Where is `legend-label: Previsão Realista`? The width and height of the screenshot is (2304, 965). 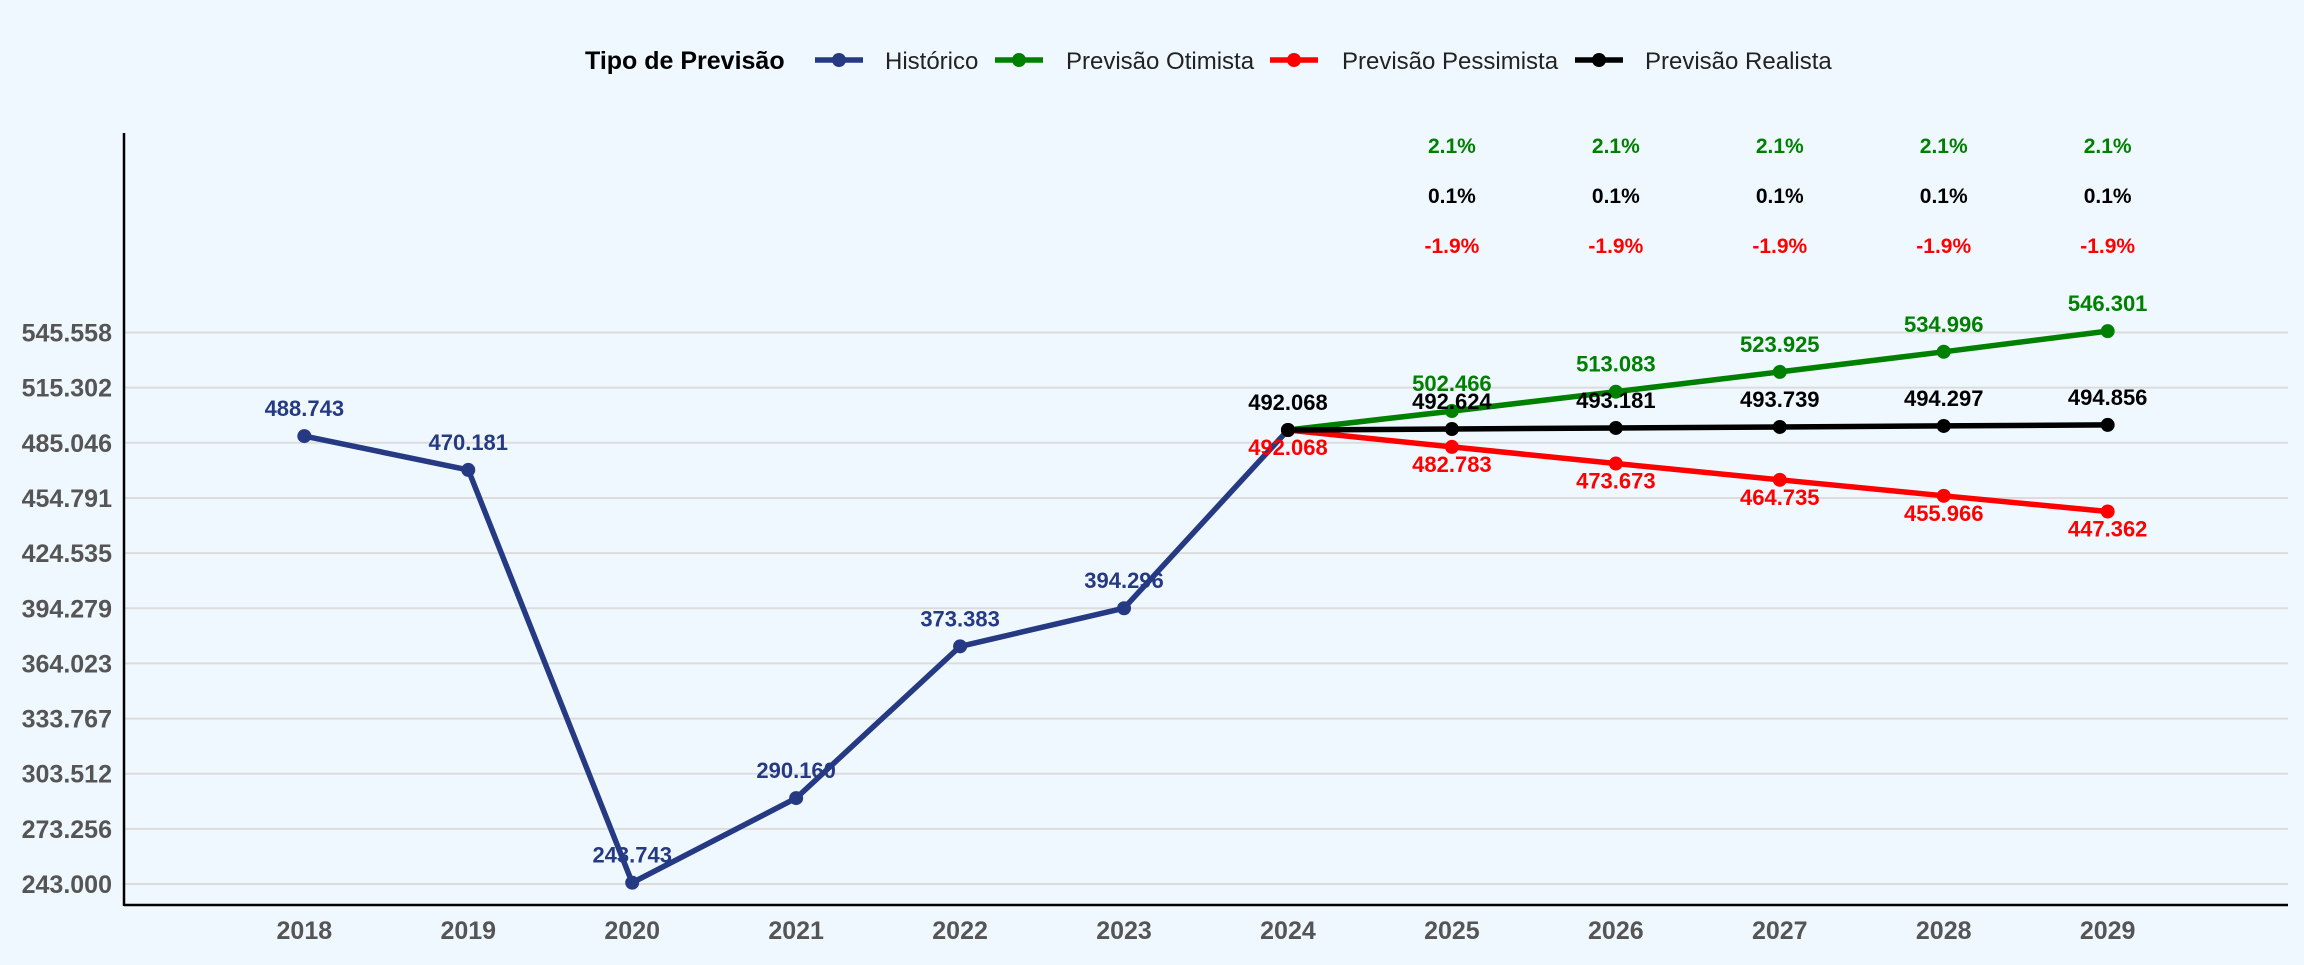 legend-label: Previsão Realista is located at coordinates (1738, 61).